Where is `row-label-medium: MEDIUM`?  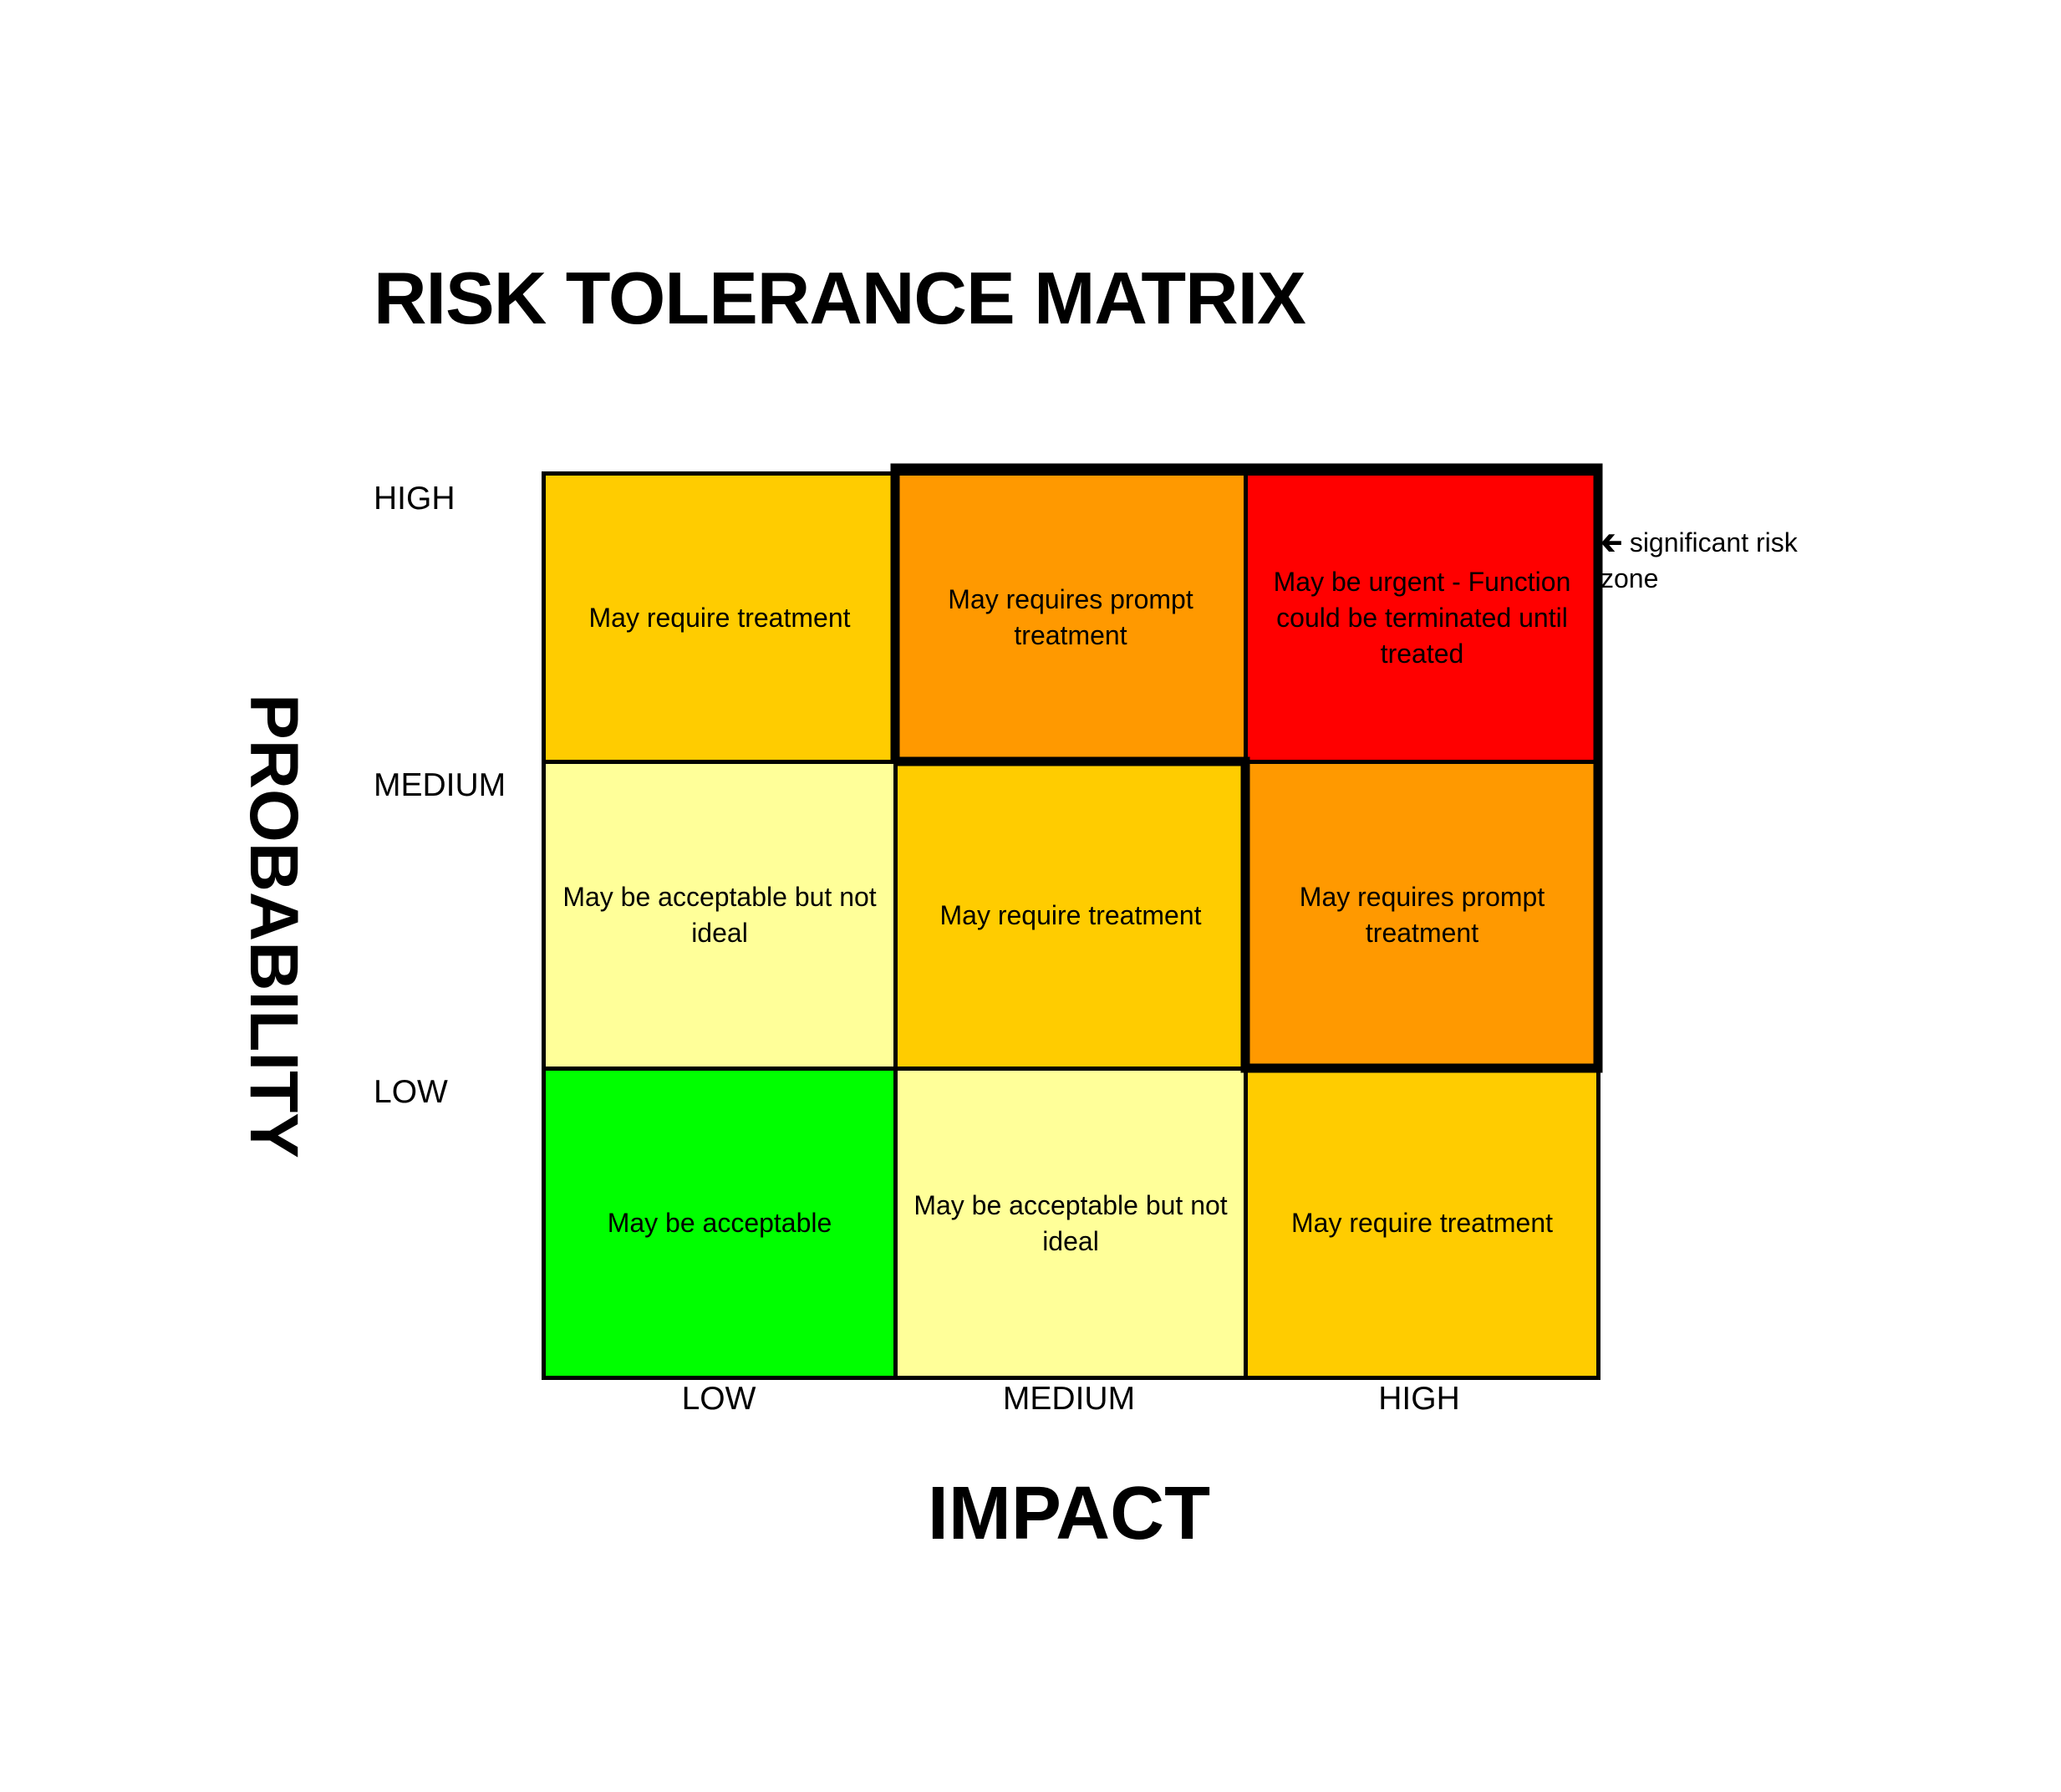 row-label-medium: MEDIUM is located at coordinates (440, 785).